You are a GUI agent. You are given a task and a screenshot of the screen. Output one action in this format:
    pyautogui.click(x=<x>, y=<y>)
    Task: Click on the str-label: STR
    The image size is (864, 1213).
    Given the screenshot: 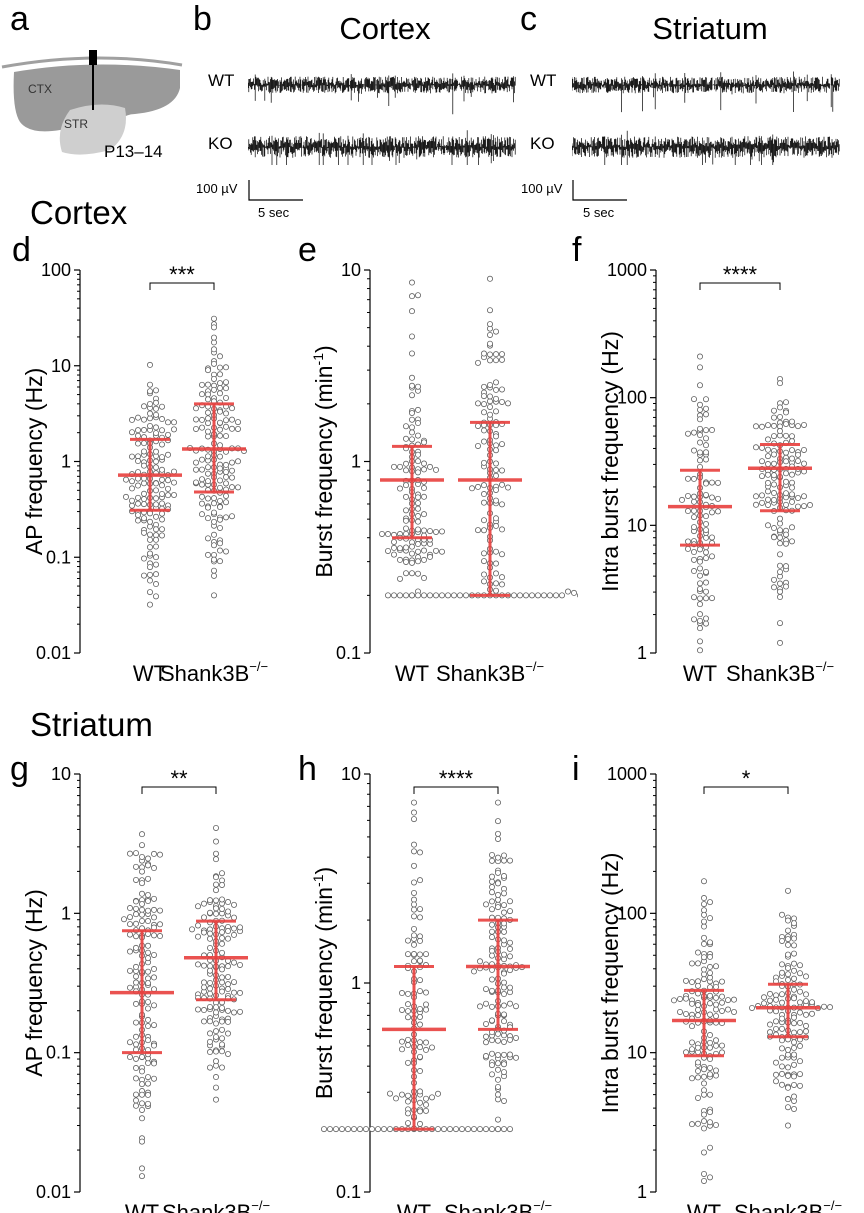 What is the action you would take?
    pyautogui.click(x=76, y=124)
    